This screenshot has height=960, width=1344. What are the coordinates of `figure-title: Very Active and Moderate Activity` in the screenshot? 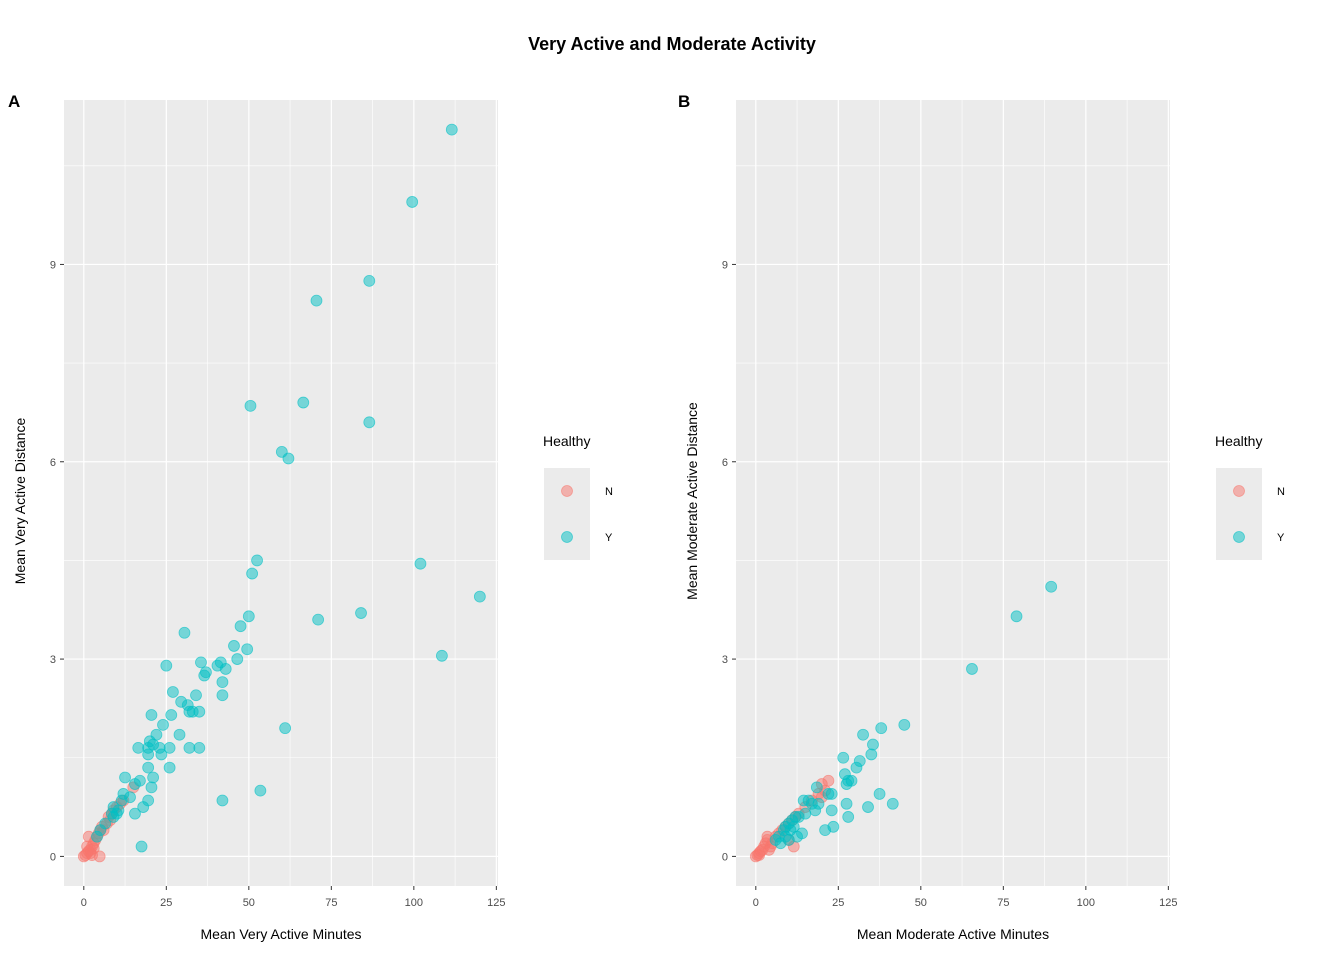 It's located at (672, 44).